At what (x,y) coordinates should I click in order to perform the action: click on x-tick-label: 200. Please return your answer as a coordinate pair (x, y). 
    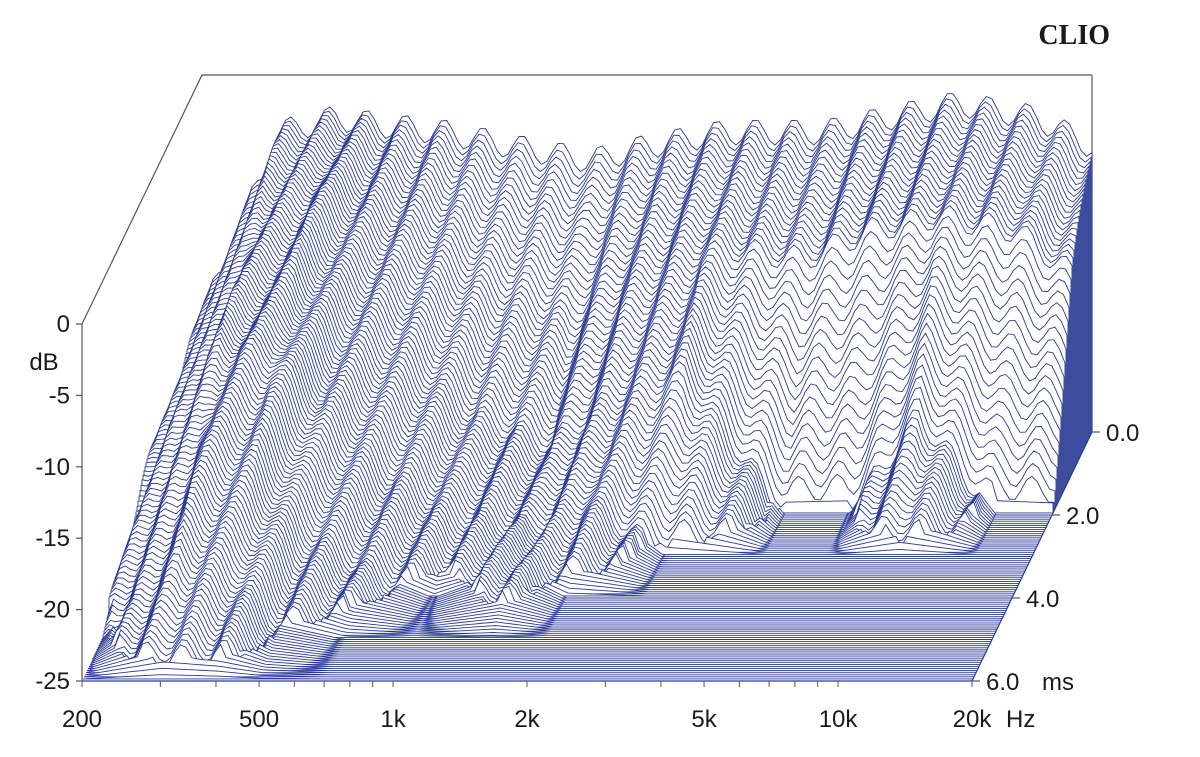
    Looking at the image, I should click on (82, 719).